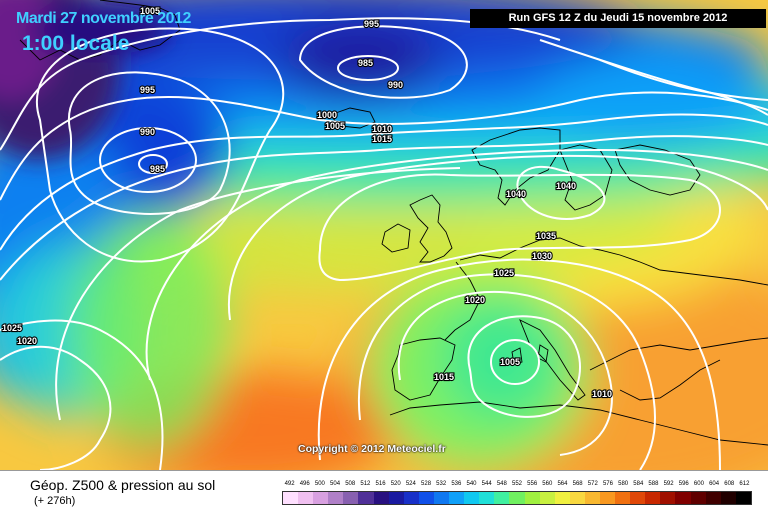 This screenshot has width=768, height=513. Describe the element at coordinates (607, 484) in the screenshot. I see `color-scale-label: 576` at that location.